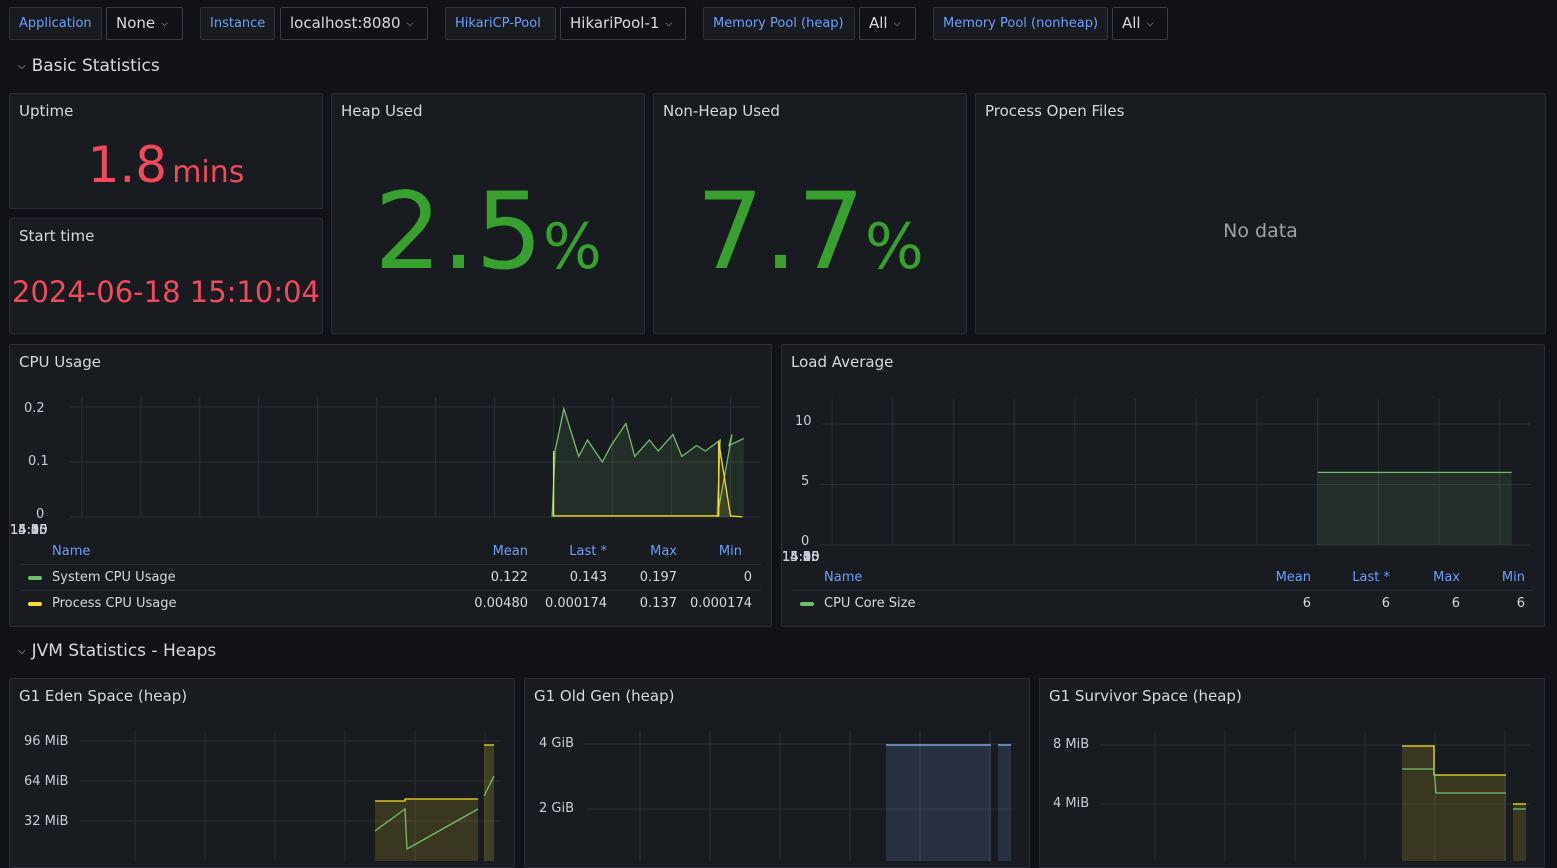 The height and width of the screenshot is (868, 1557). I want to click on panel-heap-used: Heap Used 2.5%, so click(488, 213).